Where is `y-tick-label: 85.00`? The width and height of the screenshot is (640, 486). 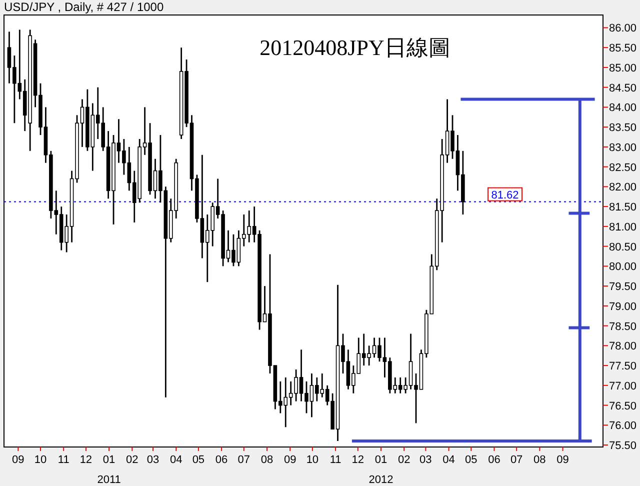
y-tick-label: 85.00 is located at coordinates (623, 68).